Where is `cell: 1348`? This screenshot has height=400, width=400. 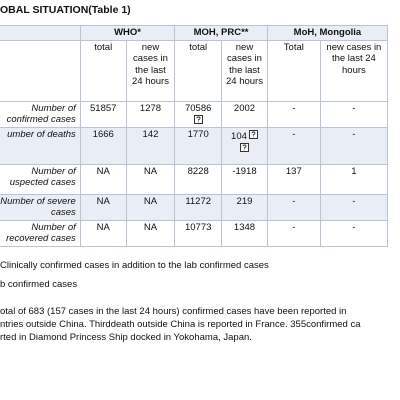 cell: 1348 is located at coordinates (244, 233).